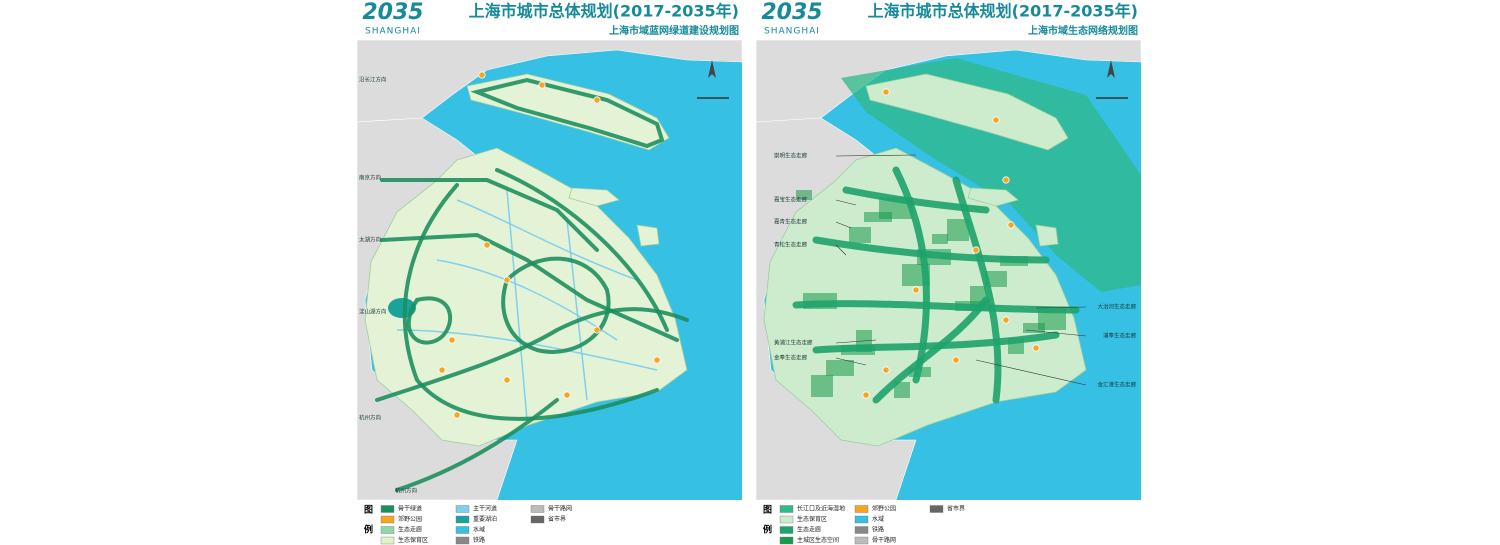  I want to click on subtitle: 上海市域蓝网绿道建设规划图, so click(674, 30).